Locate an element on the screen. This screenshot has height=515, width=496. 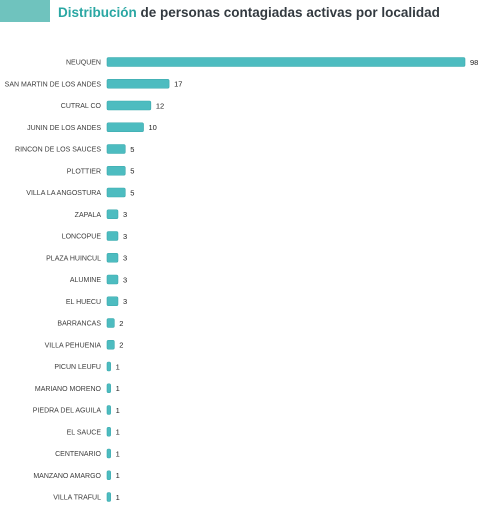
category-label-piedra-del-aguila: PIEDRA DEL AGUILA is located at coordinates (67, 411).